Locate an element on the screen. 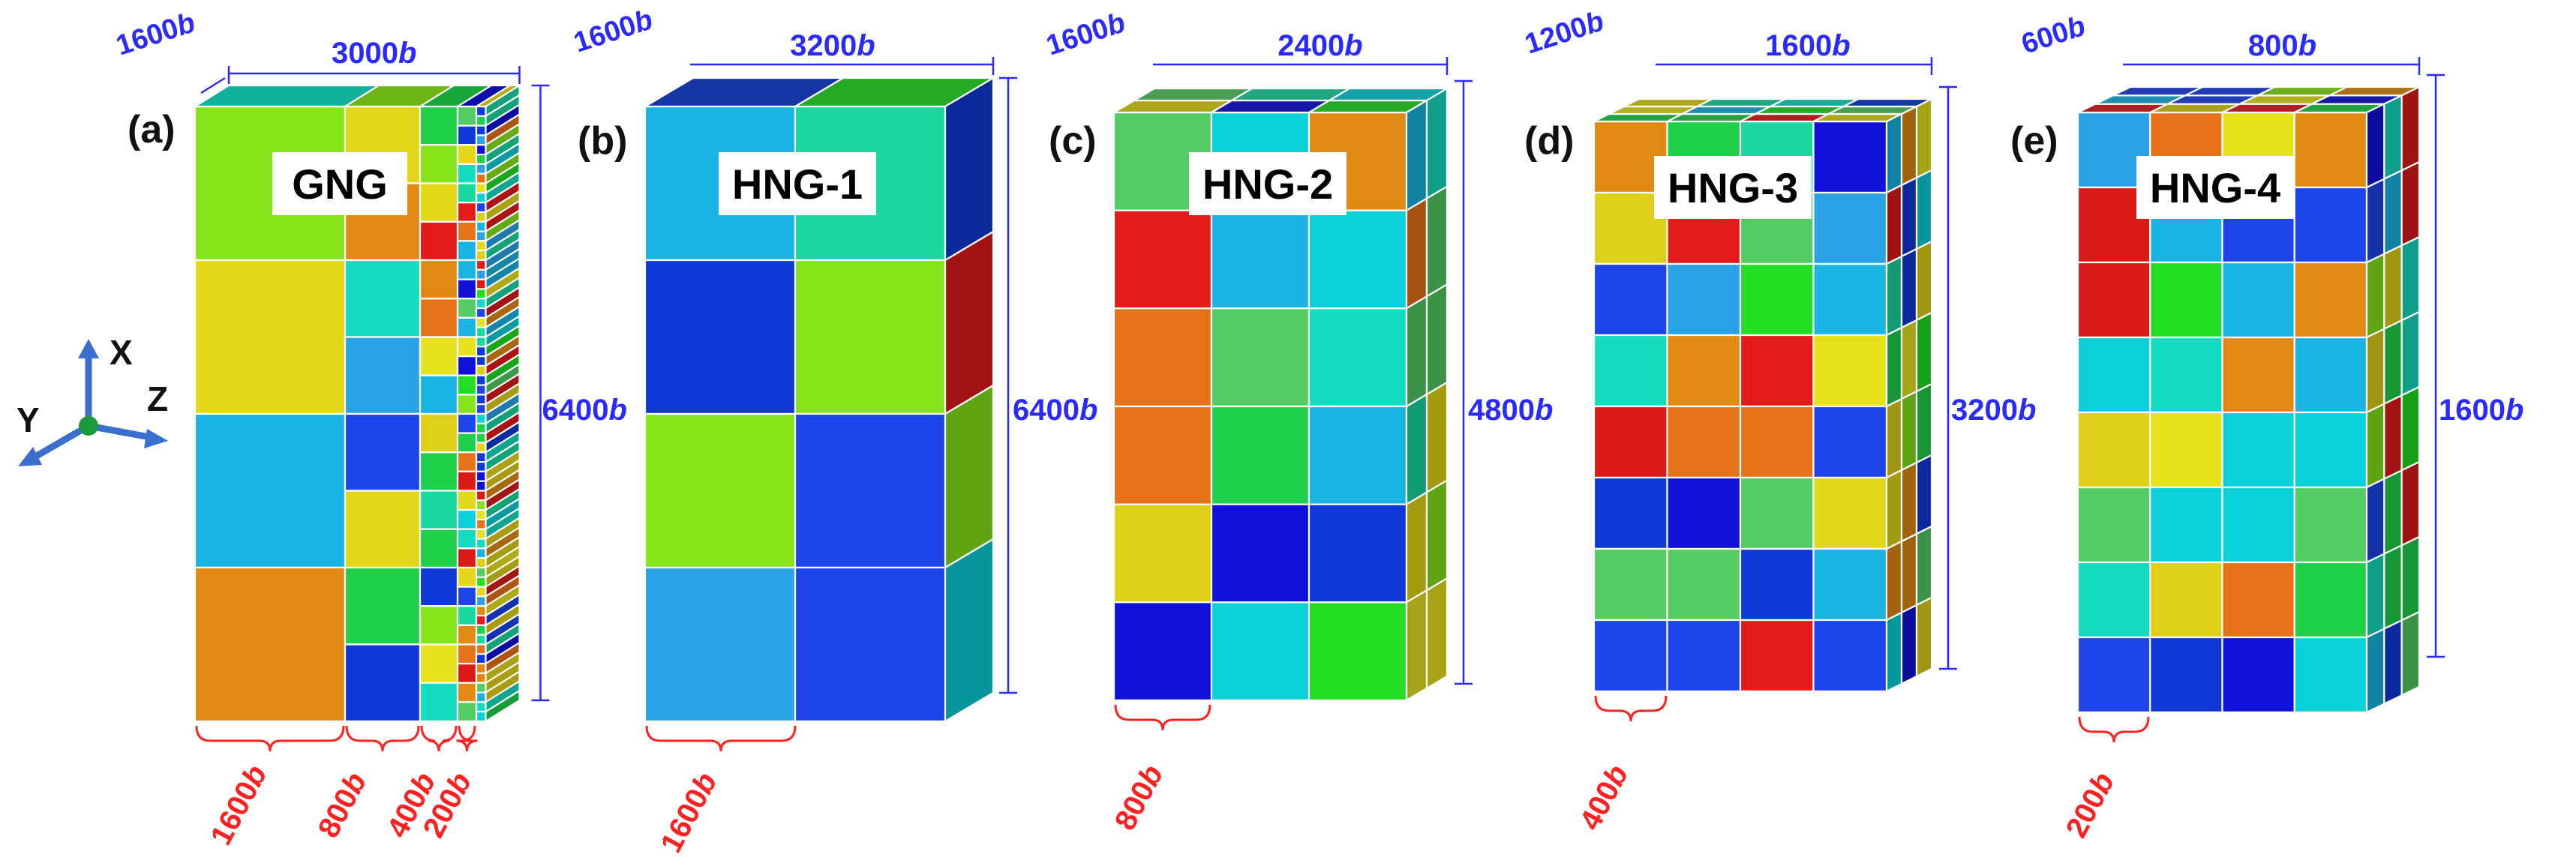  bottom-brace-c is located at coordinates (1162, 718).